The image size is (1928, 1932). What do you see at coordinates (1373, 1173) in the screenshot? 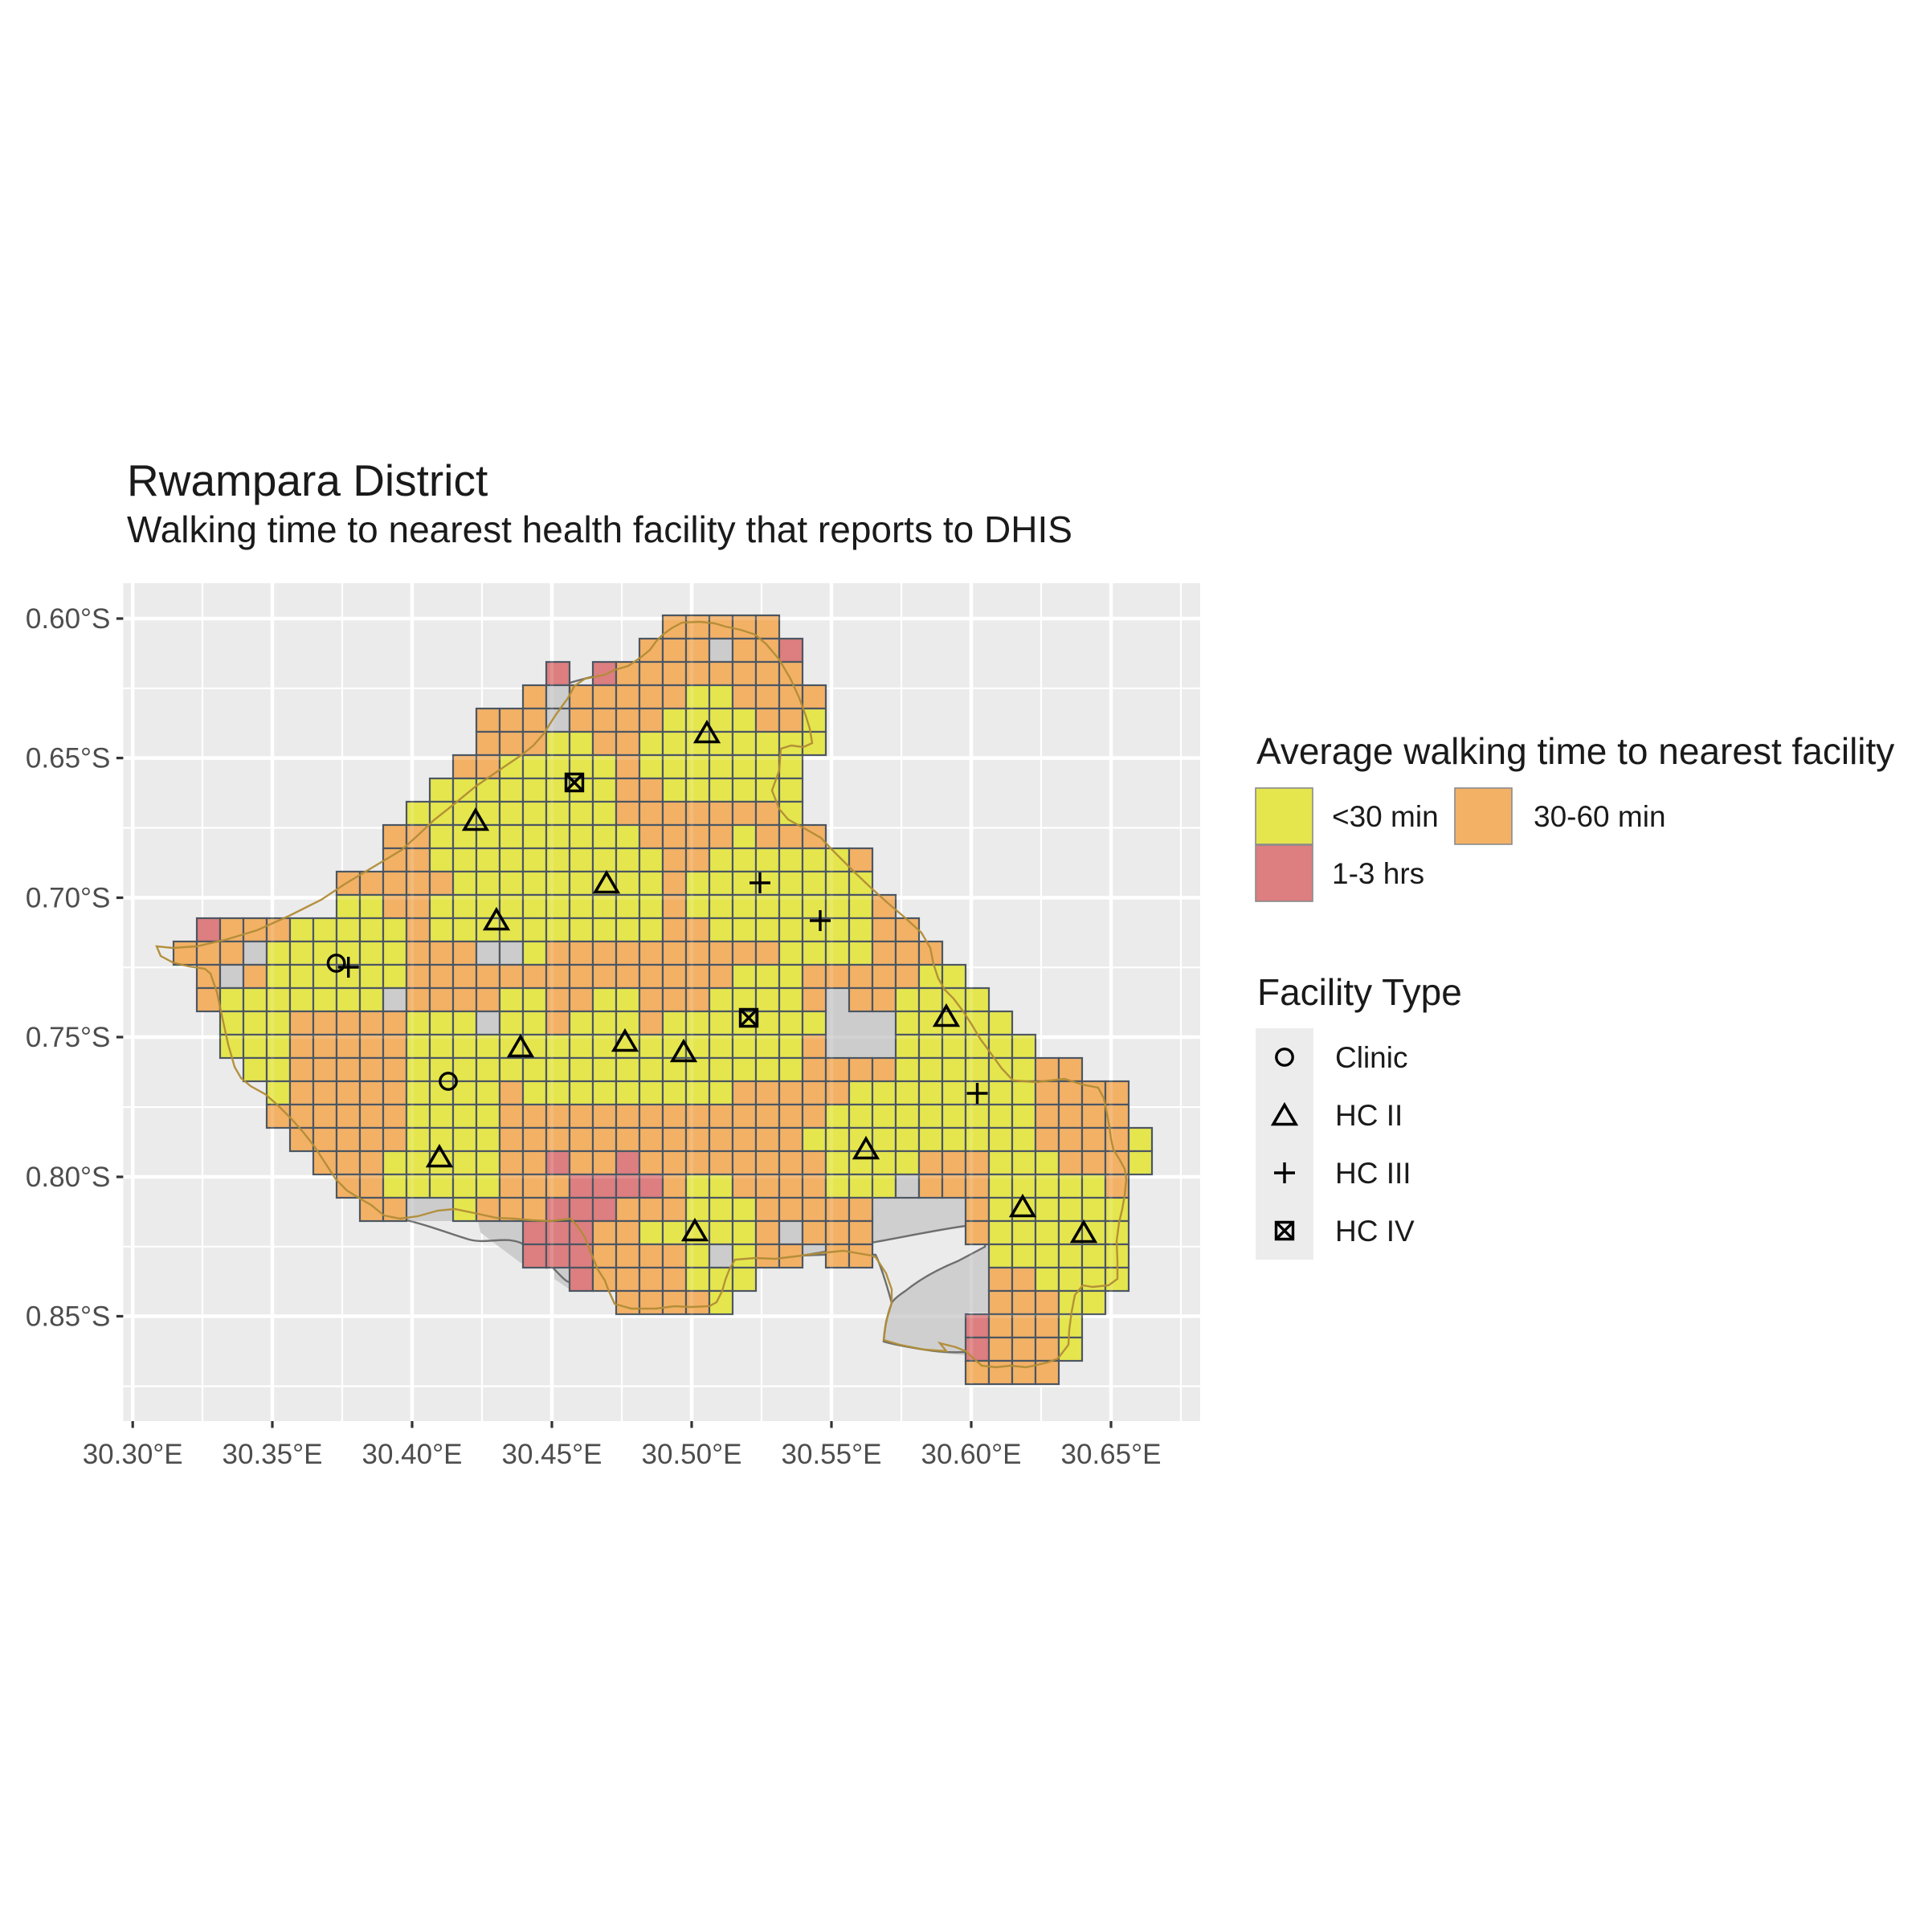
I see `svg-text: HC III` at bounding box center [1373, 1173].